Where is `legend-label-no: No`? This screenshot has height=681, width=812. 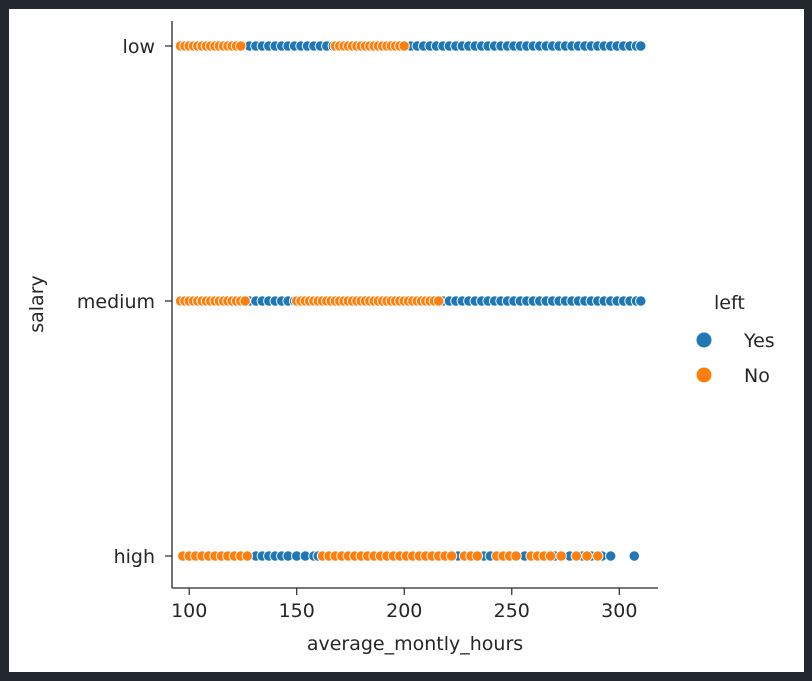 legend-label-no: No is located at coordinates (757, 376).